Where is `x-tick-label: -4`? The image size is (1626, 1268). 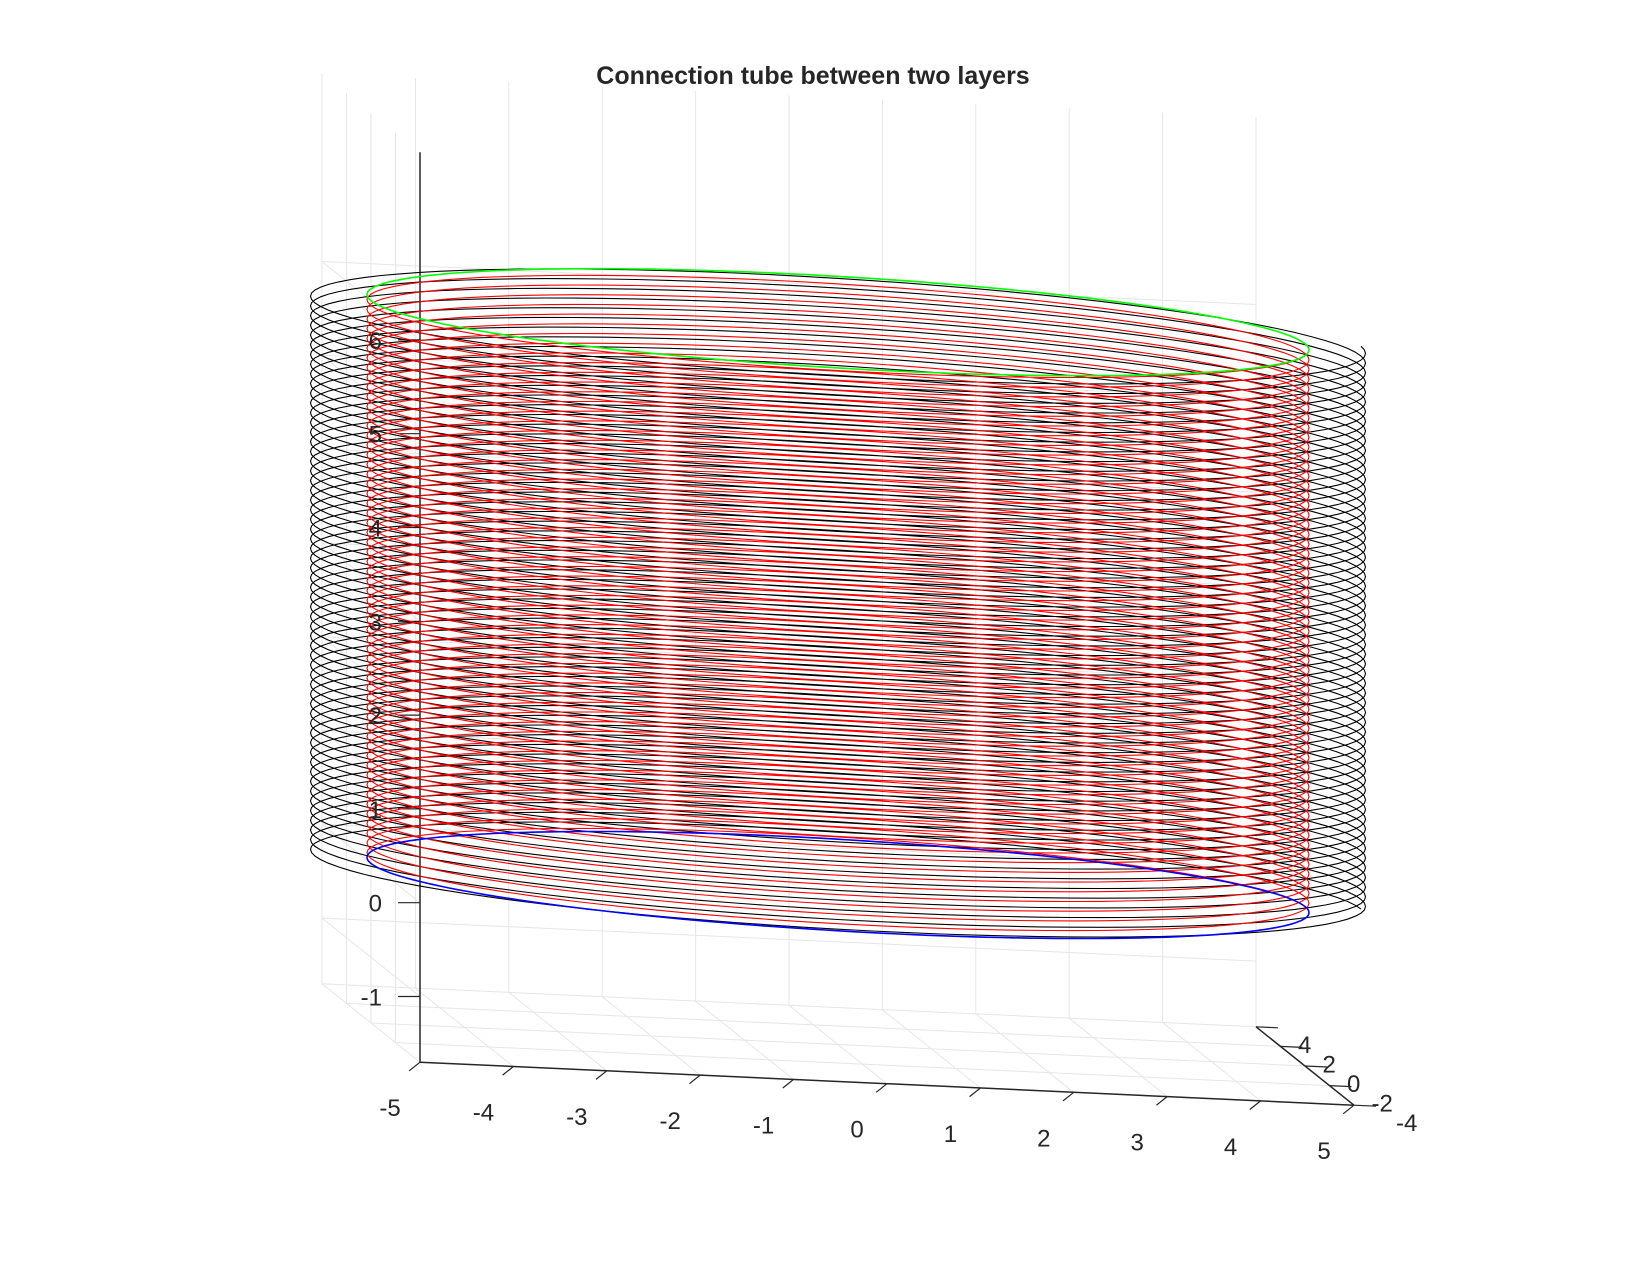 x-tick-label: -4 is located at coordinates (483, 1113).